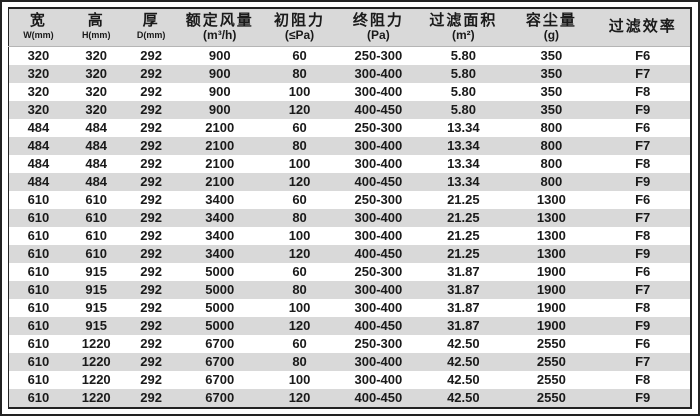 The image size is (700, 416). I want to click on cell: 350, so click(551, 74).